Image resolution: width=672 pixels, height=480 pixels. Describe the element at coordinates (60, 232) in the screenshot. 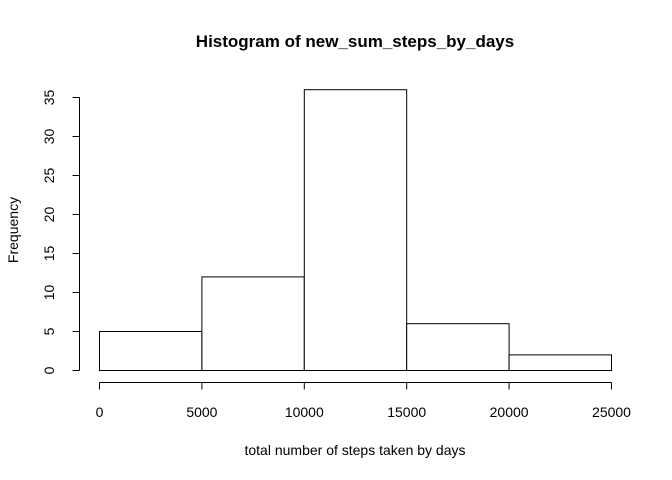

I see `y-axis: 0 5 10 15 20 25 30 35` at that location.